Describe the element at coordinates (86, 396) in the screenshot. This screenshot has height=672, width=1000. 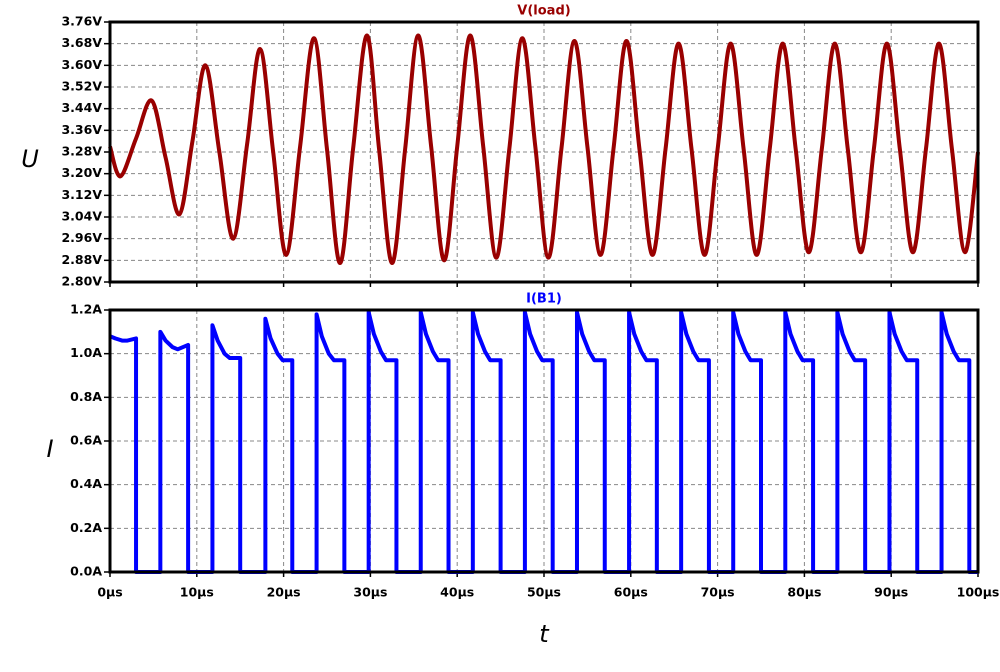
I see `y-tick-label: 0.8A` at that location.